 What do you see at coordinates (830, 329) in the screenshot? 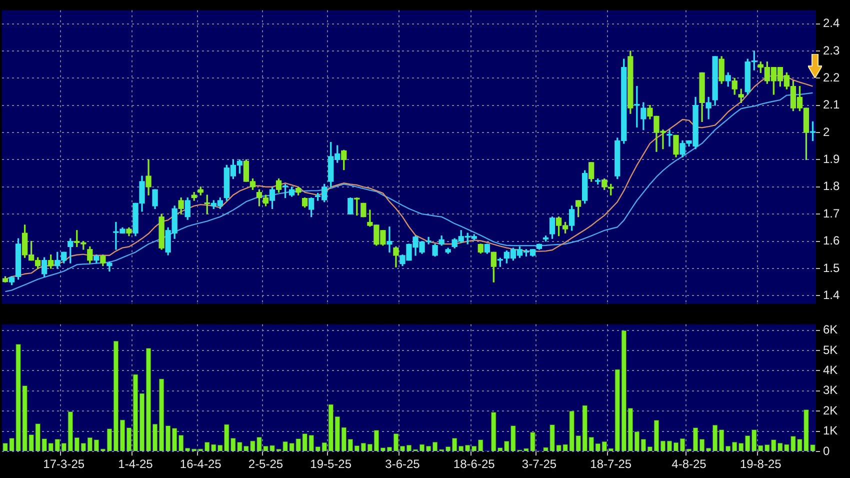
I see `y-tick-label: 6K` at bounding box center [830, 329].